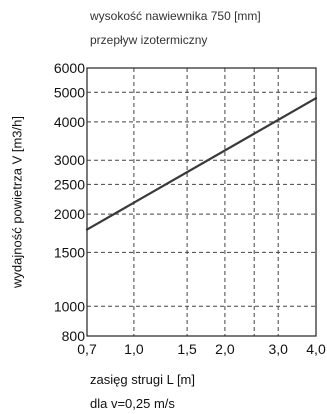 This screenshot has height=414, width=327. What do you see at coordinates (69, 184) in the screenshot?
I see `y-tick-label: 2500` at bounding box center [69, 184].